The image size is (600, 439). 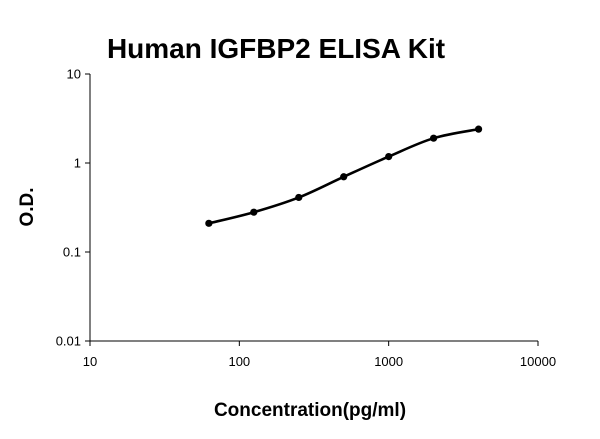 What do you see at coordinates (239, 361) in the screenshot?
I see `x-tick-label: 100` at bounding box center [239, 361].